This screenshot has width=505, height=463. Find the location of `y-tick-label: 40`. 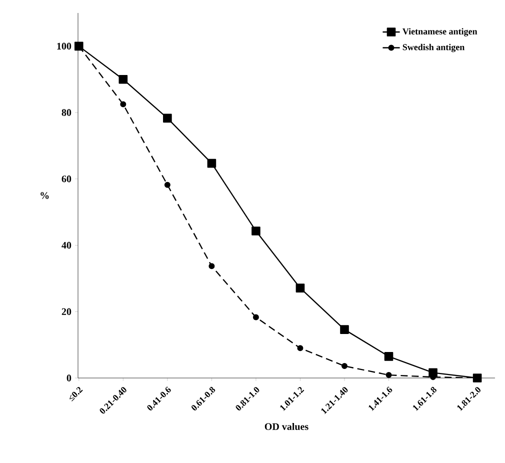

y-tick-label: 40 is located at coordinates (67, 245).